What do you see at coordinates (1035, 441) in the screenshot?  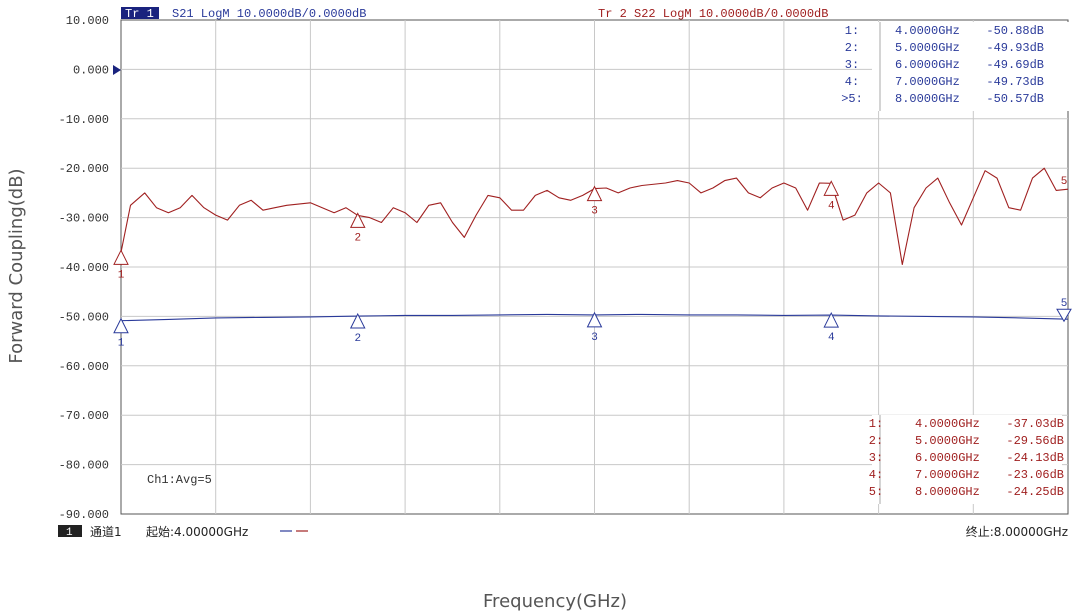 I see `marker-table-value: -29.56dB` at bounding box center [1035, 441].